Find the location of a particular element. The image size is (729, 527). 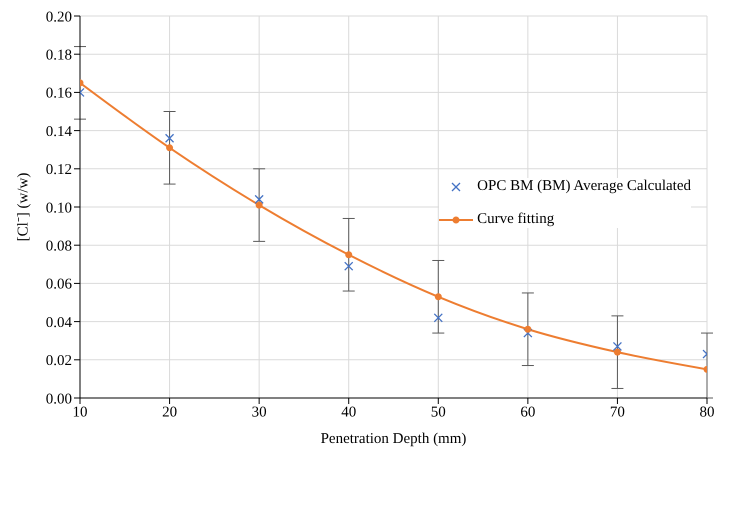

x-tick-label: 30 is located at coordinates (259, 412).